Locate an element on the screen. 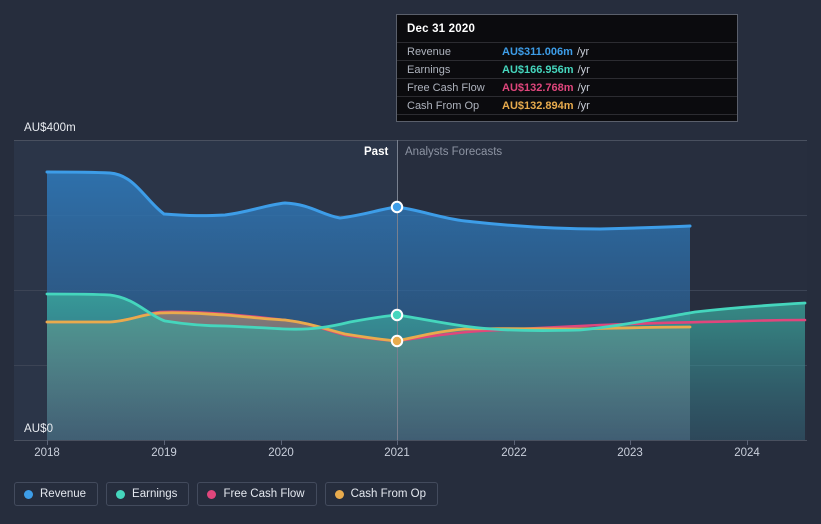 This screenshot has height=524, width=821. tooltip-label-revenue: Revenue is located at coordinates (429, 51).